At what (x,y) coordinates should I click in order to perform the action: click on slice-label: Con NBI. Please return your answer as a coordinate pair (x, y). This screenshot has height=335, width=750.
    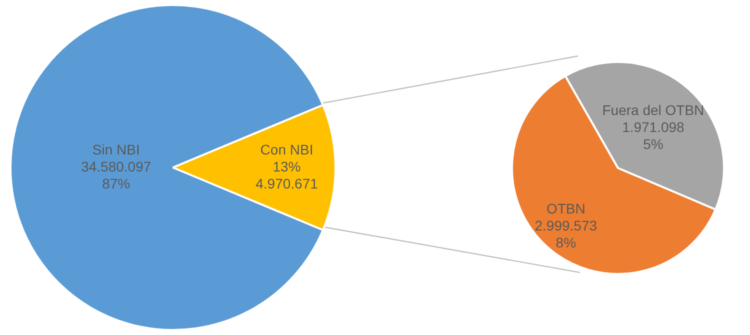
    Looking at the image, I should click on (287, 149).